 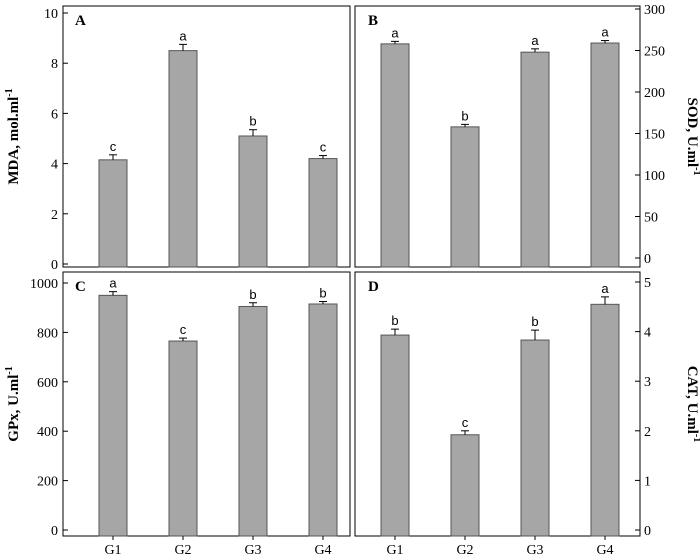 I want to click on y-tick-label: 50, so click(x=651, y=218).